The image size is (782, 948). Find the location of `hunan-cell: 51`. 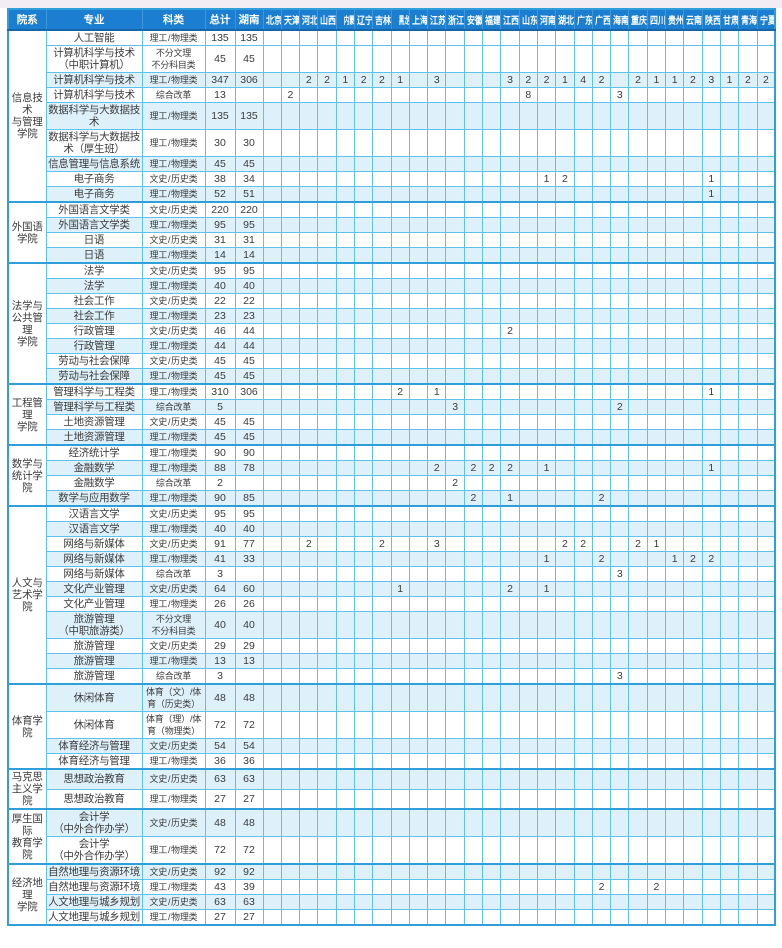

hunan-cell: 51 is located at coordinates (249, 194).